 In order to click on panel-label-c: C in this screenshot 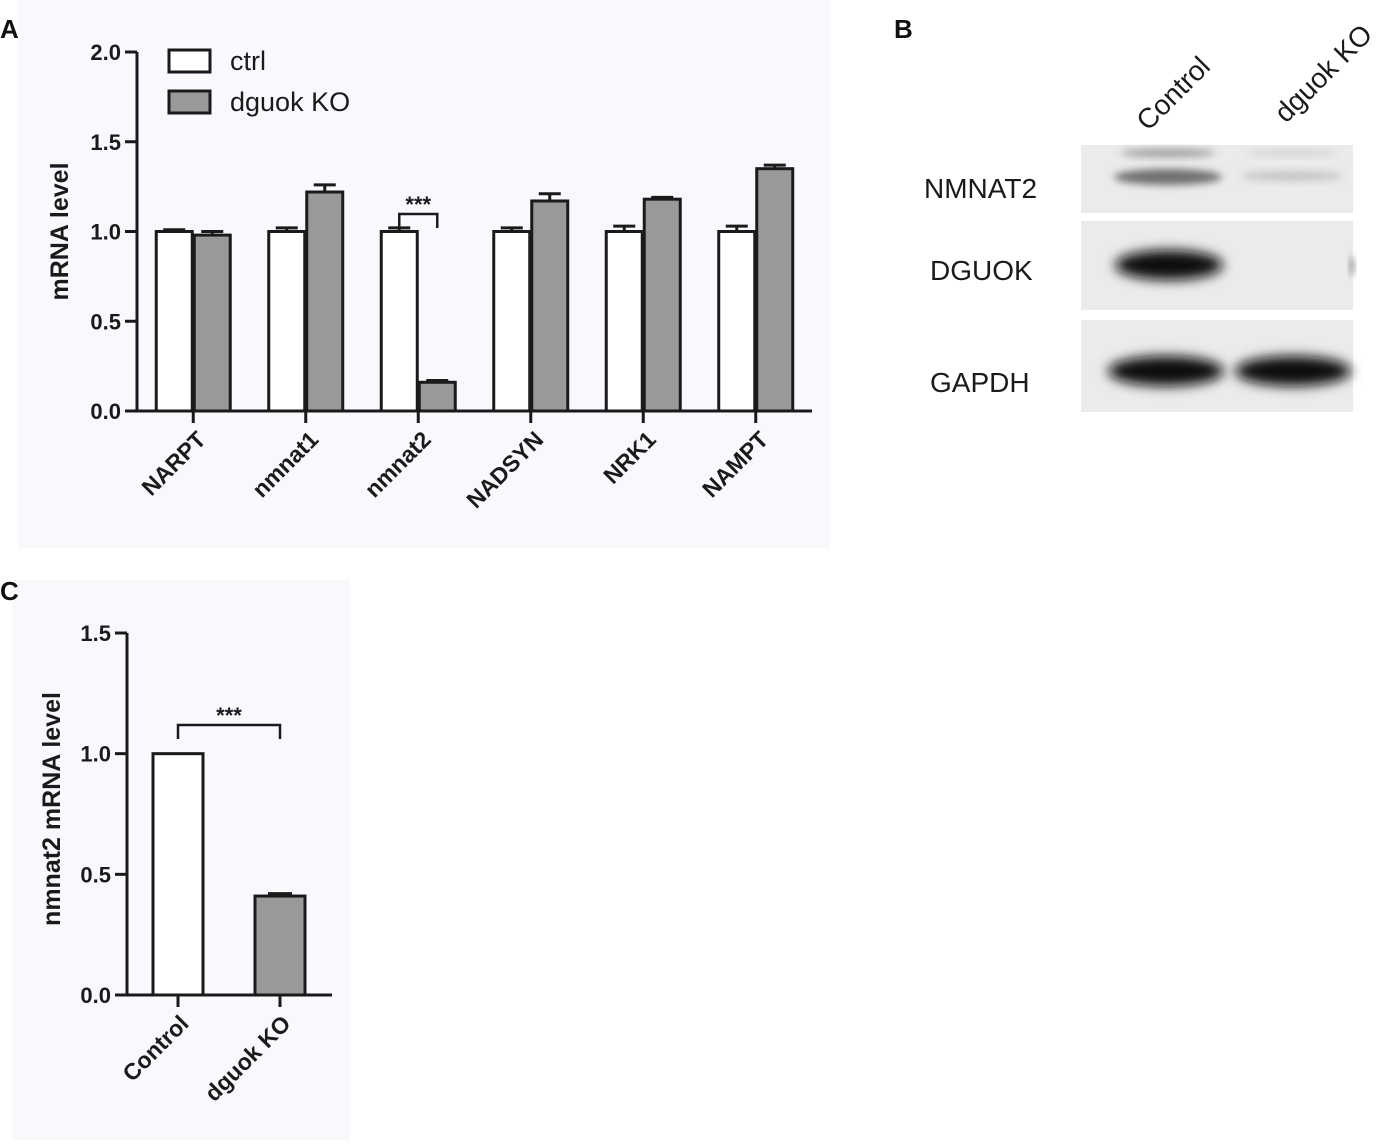, I will do `click(9, 591)`.